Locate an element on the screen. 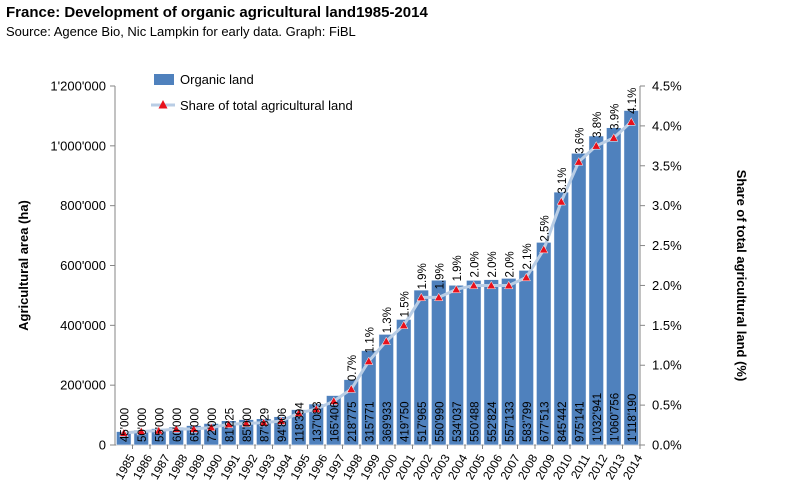 The image size is (800, 503). y-tick-label-right: 0.5% is located at coordinates (667, 405).